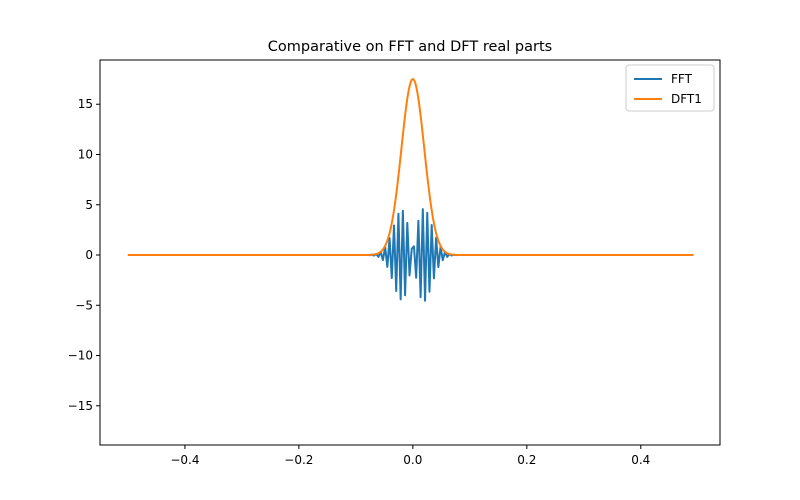 This screenshot has height=500, width=800. Describe the element at coordinates (84, 255) in the screenshot. I see `y-axis-ticks: −15 −10 −5 0 5 10 15` at that location.